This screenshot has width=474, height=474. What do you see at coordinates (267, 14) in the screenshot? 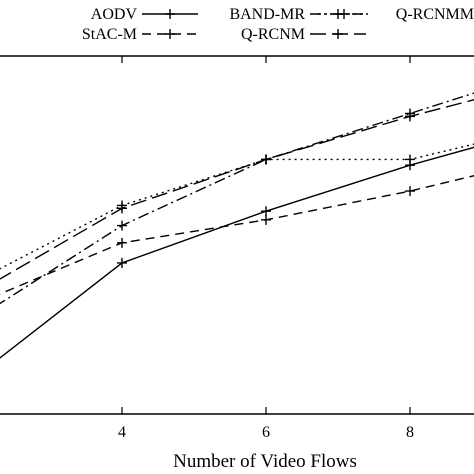
I see `legend-label: BAND-MR` at bounding box center [267, 14].